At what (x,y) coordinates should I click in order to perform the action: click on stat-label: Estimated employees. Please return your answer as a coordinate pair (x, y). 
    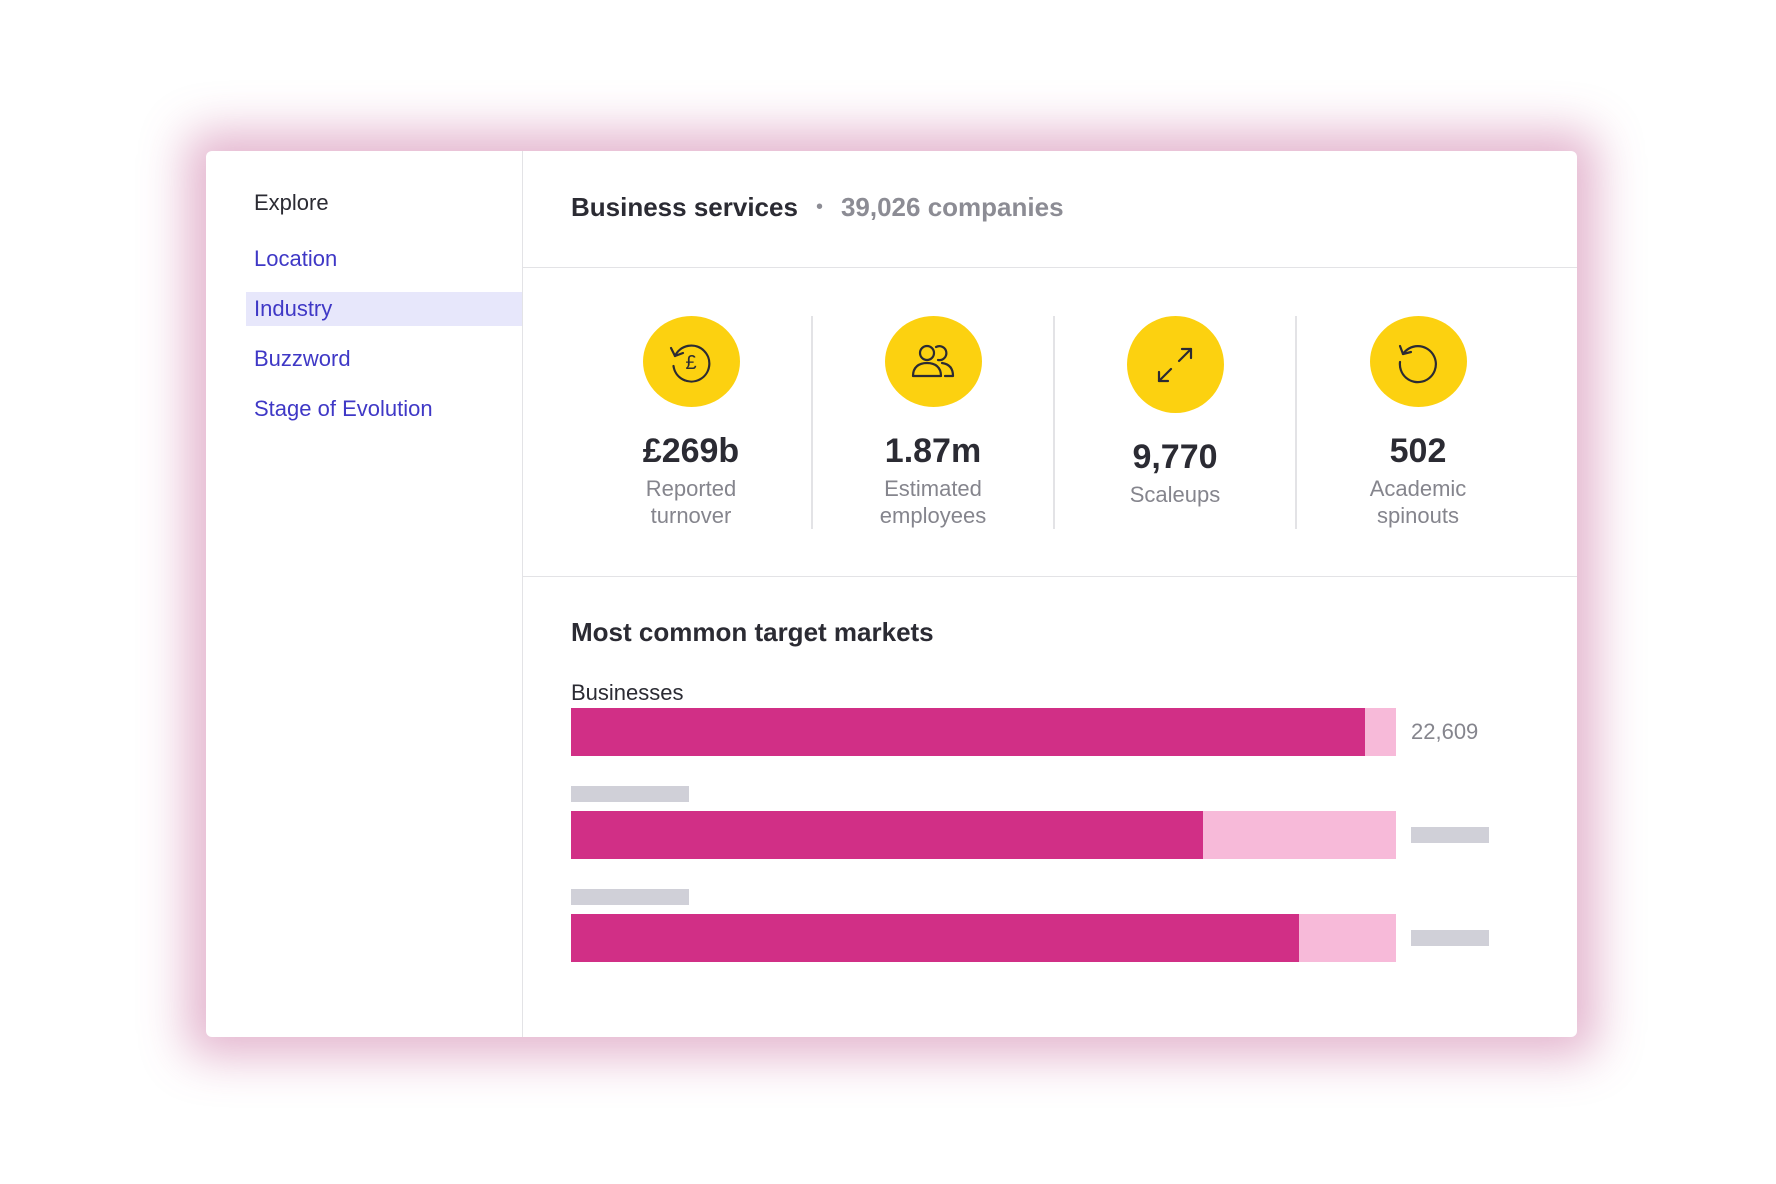
    Looking at the image, I should click on (933, 502).